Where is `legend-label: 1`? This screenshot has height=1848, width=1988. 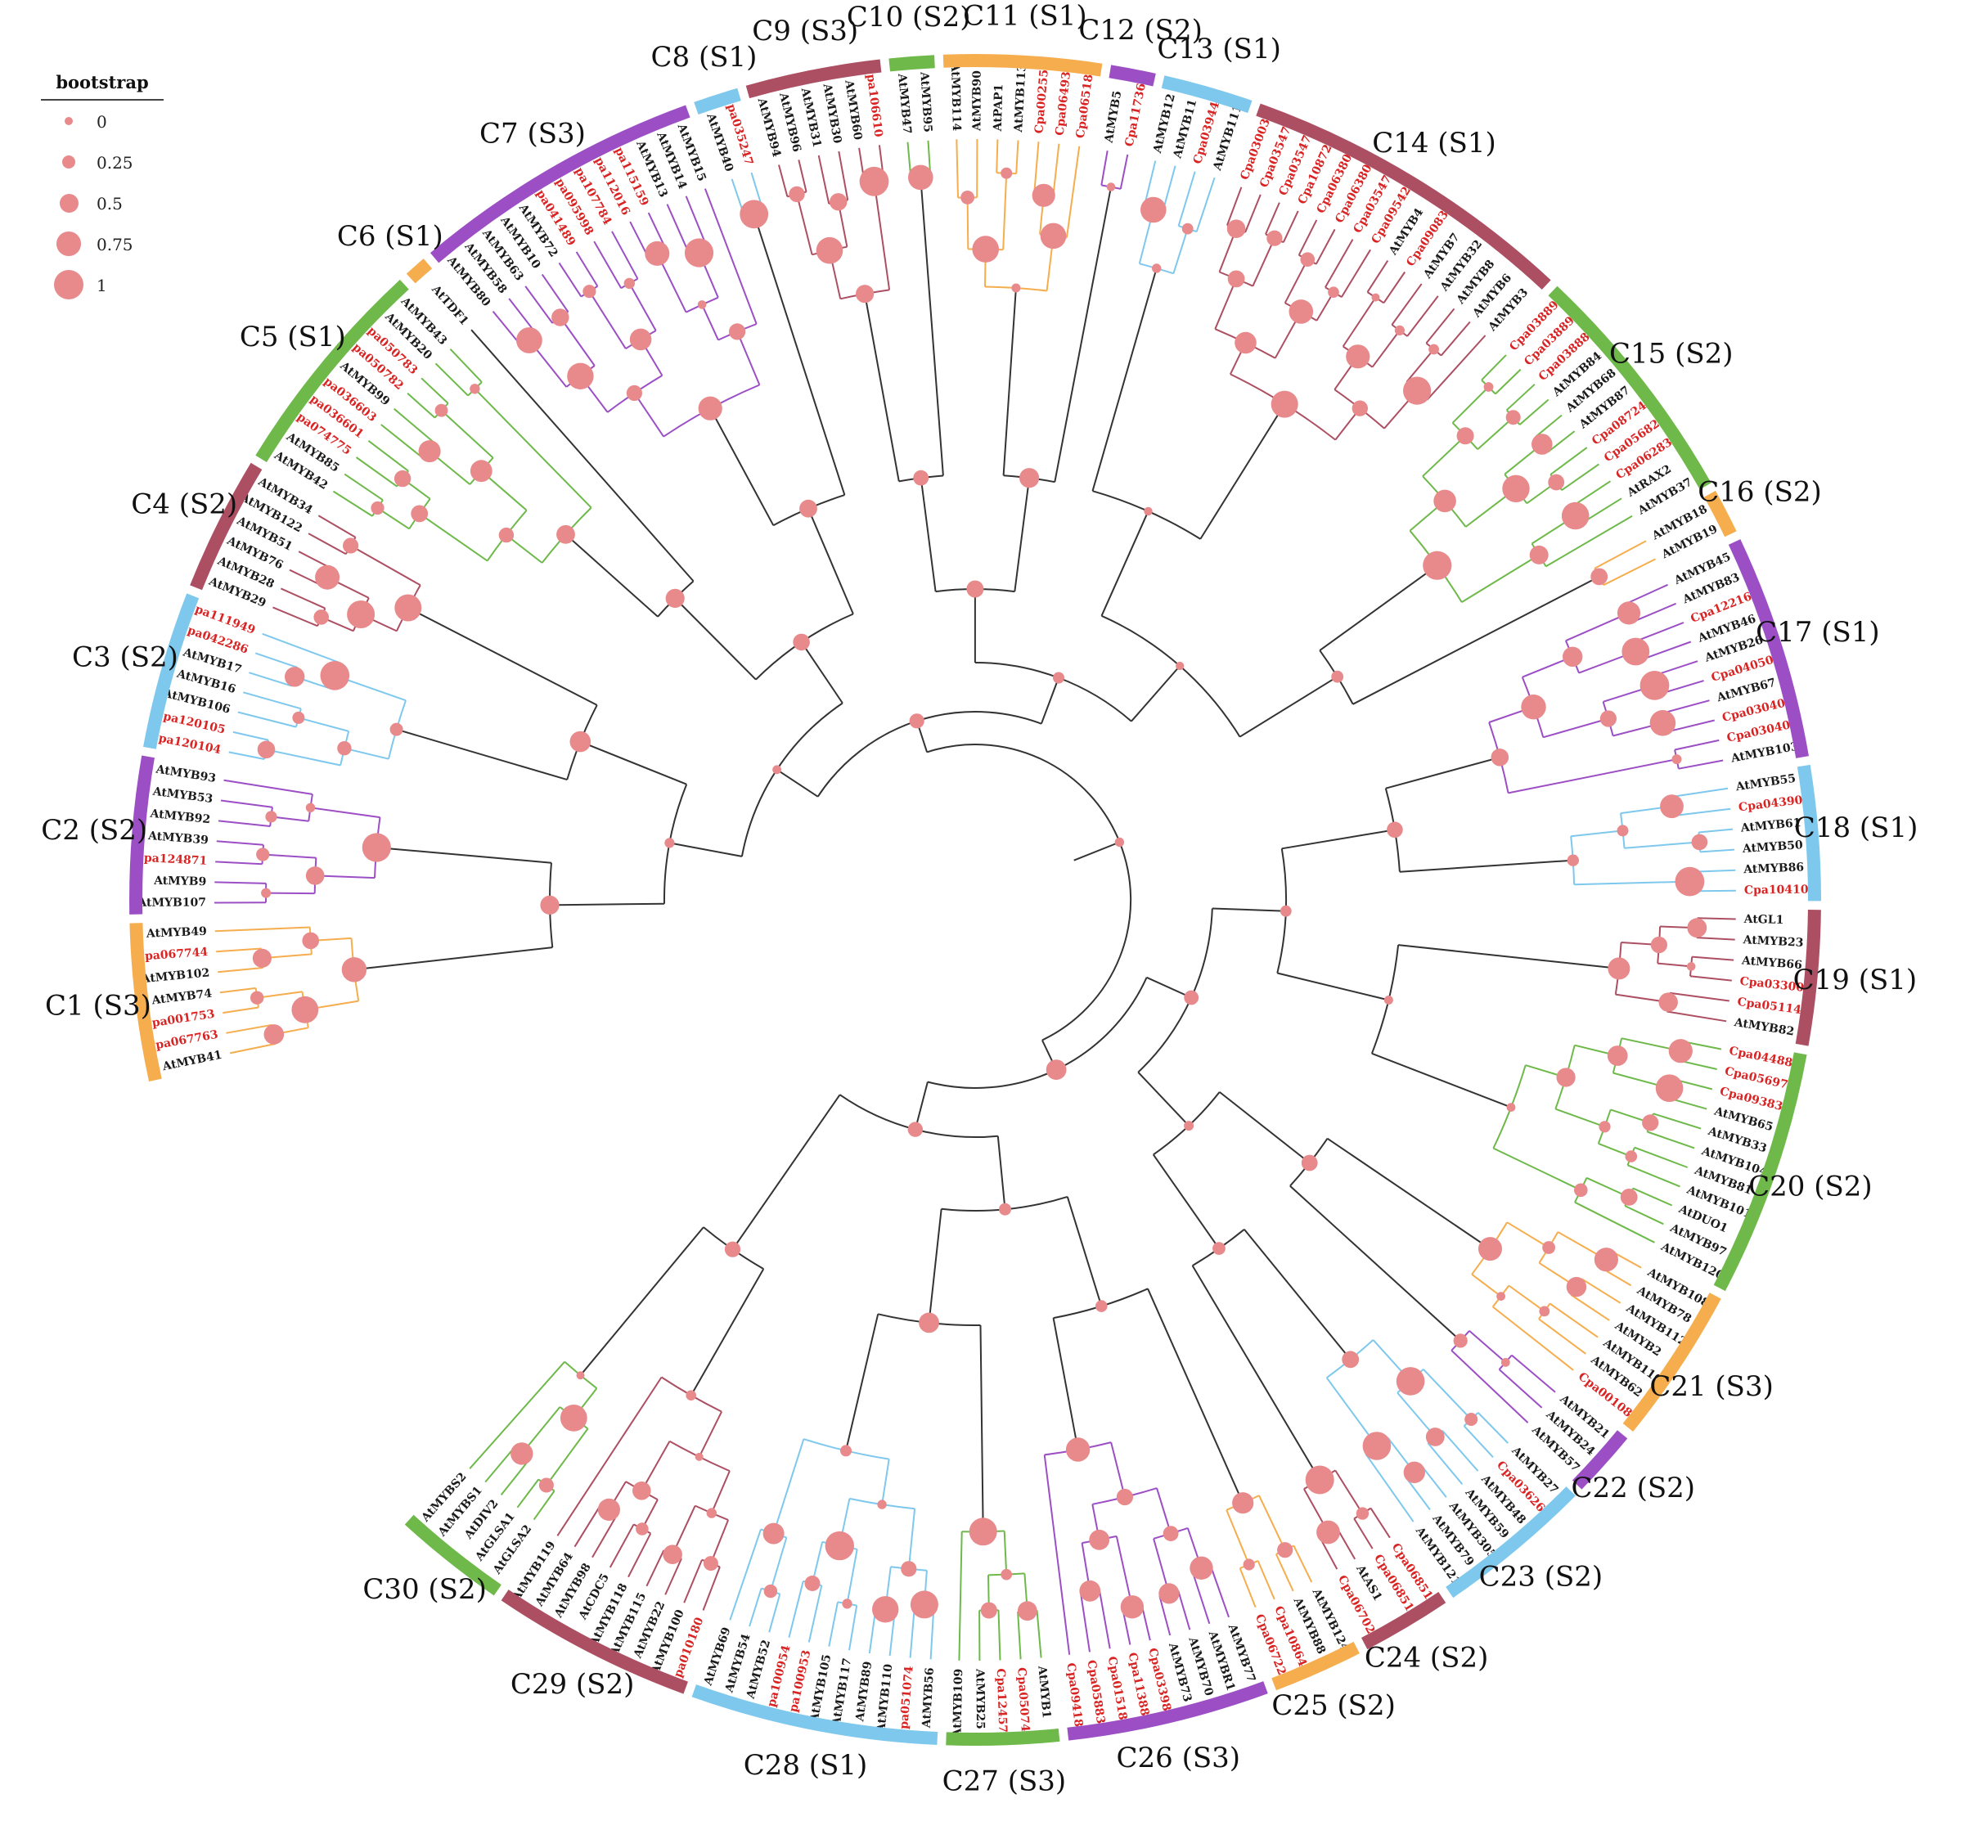 legend-label: 1 is located at coordinates (102, 285).